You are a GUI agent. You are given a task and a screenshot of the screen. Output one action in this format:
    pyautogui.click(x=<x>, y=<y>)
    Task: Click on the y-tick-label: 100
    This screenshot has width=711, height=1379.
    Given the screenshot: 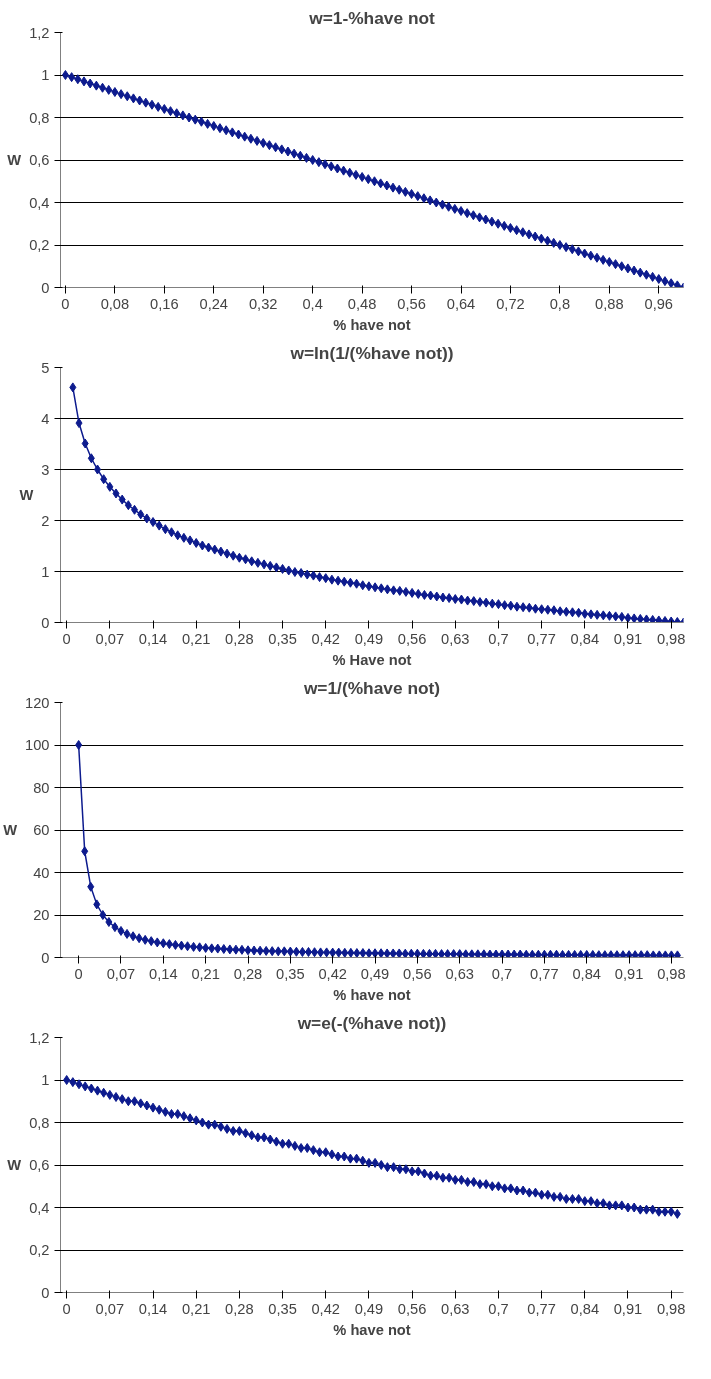 What is the action you would take?
    pyautogui.click(x=37, y=745)
    